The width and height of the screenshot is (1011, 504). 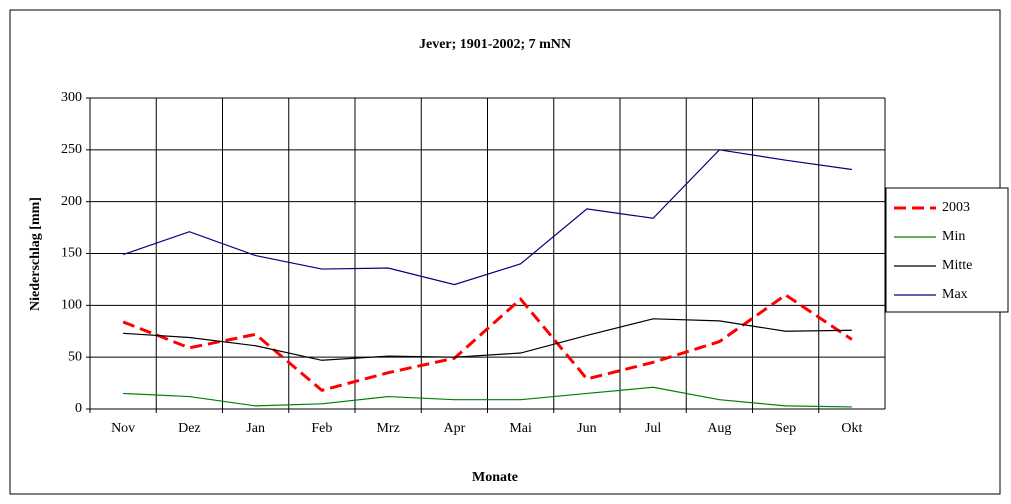 What do you see at coordinates (71, 305) in the screenshot?
I see `y-tick-label: 100` at bounding box center [71, 305].